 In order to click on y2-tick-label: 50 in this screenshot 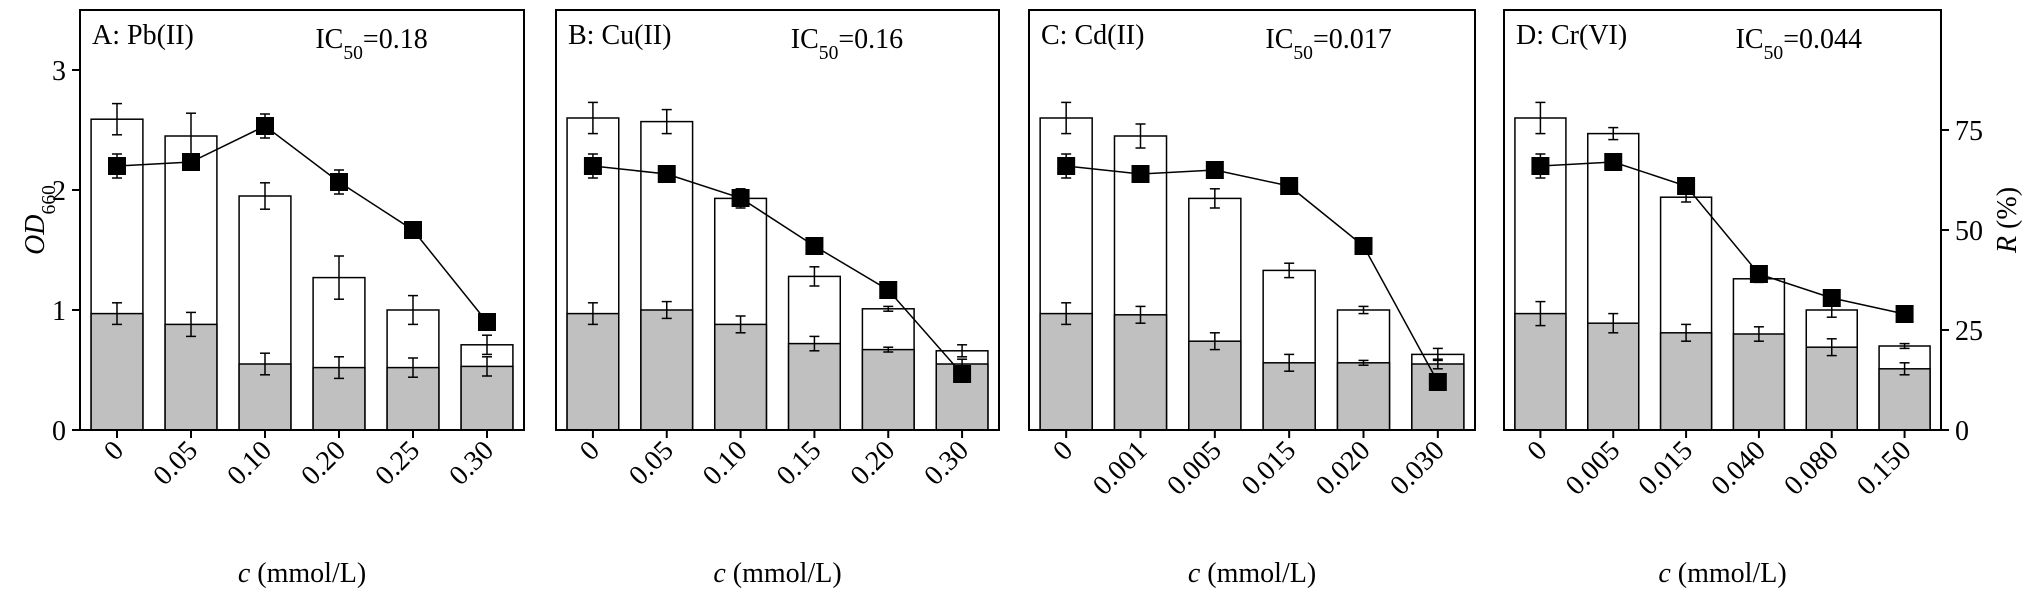, I will do `click(1969, 231)`.